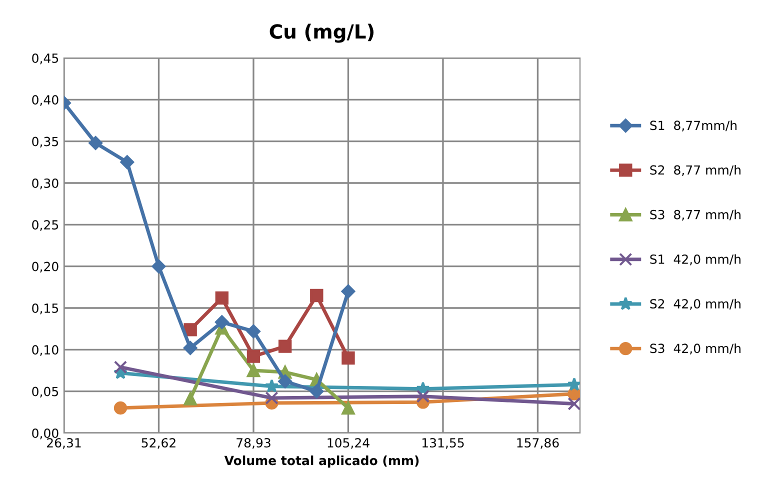 The width and height of the screenshot is (773, 496). What do you see at coordinates (321, 462) in the screenshot?
I see `x-axis-title: Volume total aplicado (mm)` at bounding box center [321, 462].